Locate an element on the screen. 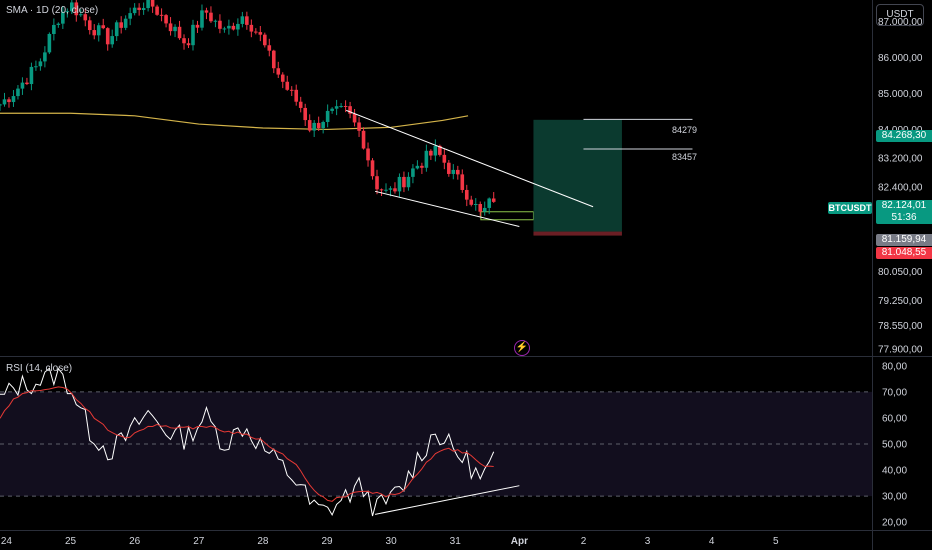 This screenshot has height=550, width=932. entry-price-value: 81.159,94 is located at coordinates (904, 239).